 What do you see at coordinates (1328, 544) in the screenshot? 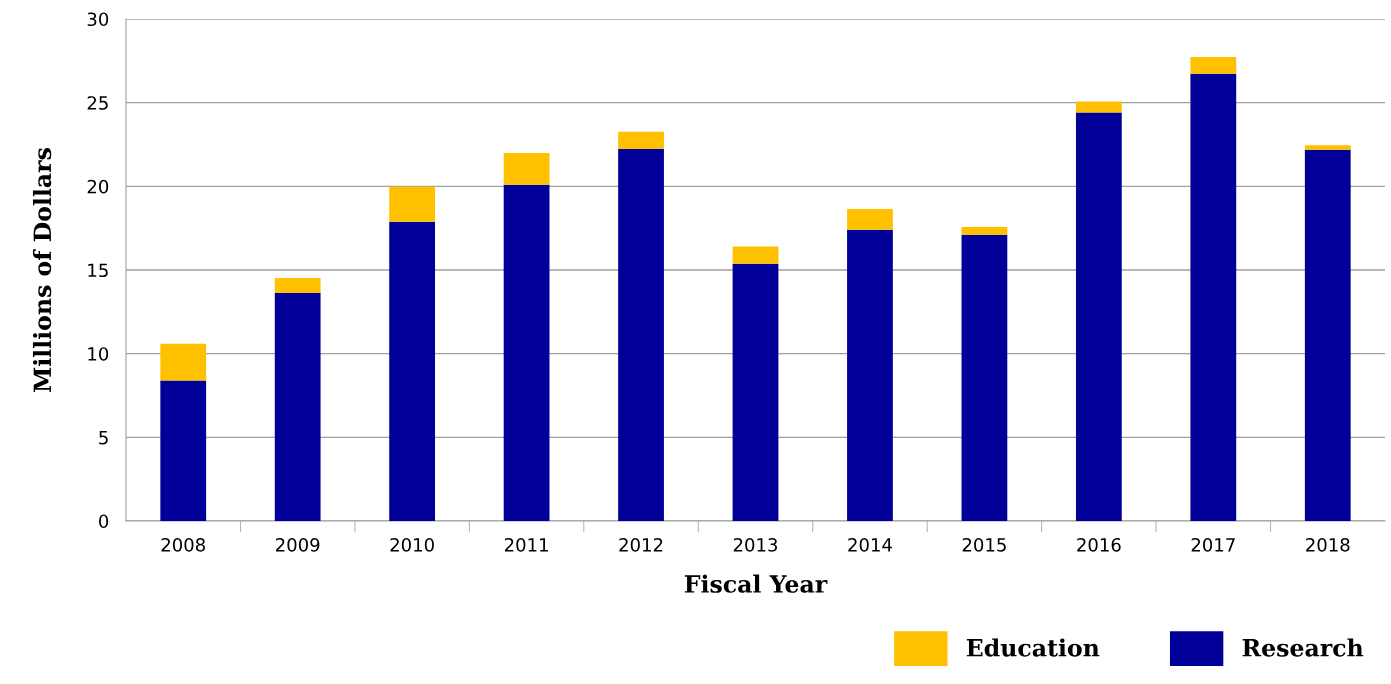
I see `x-tick-label: 2018` at bounding box center [1328, 544].